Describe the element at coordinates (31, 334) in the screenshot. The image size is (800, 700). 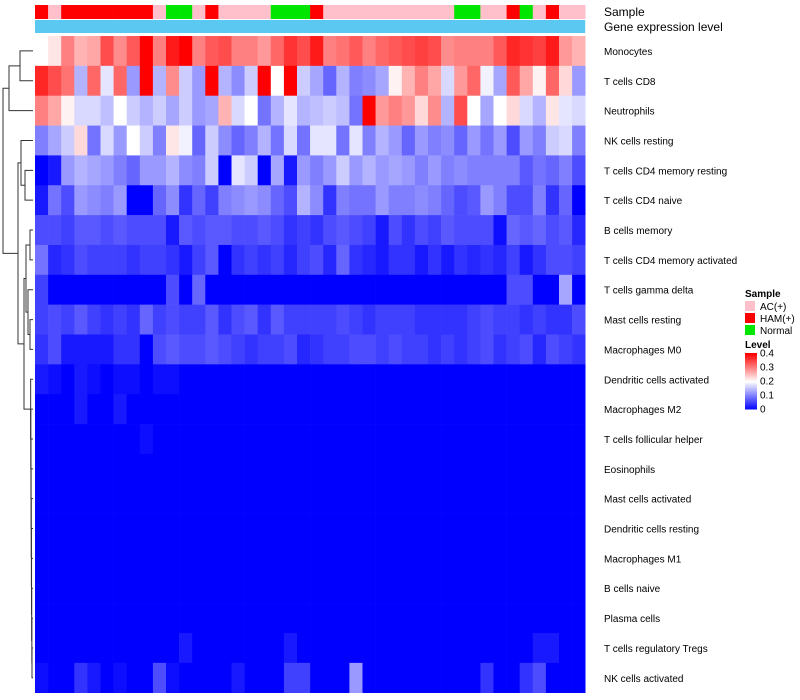
I see `dendrogram-branch` at that location.